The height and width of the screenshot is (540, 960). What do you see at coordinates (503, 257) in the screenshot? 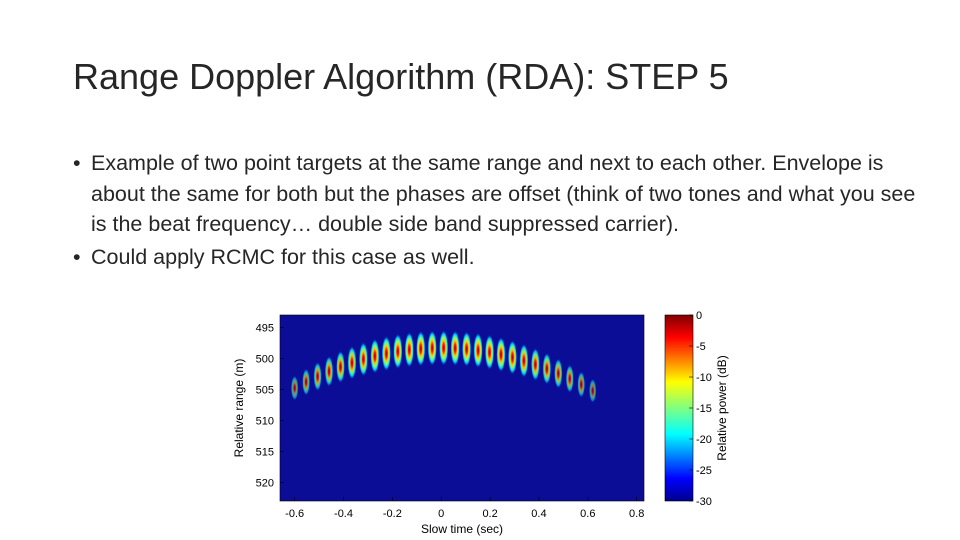
I see `bullet-item: Could apply RCMC for this case as well.` at bounding box center [503, 257].